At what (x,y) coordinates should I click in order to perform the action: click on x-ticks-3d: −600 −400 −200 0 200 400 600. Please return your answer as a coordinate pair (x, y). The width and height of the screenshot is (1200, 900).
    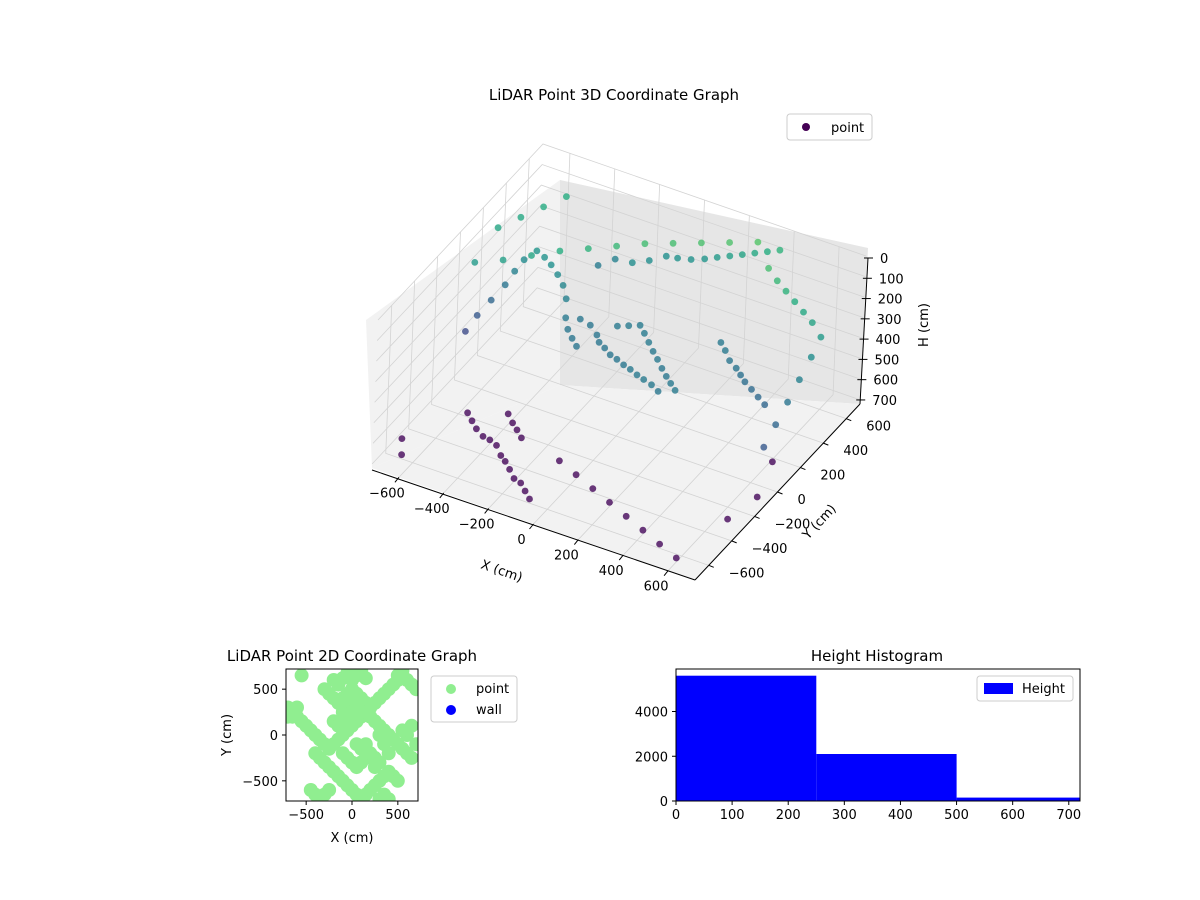
    Looking at the image, I should click on (519, 536).